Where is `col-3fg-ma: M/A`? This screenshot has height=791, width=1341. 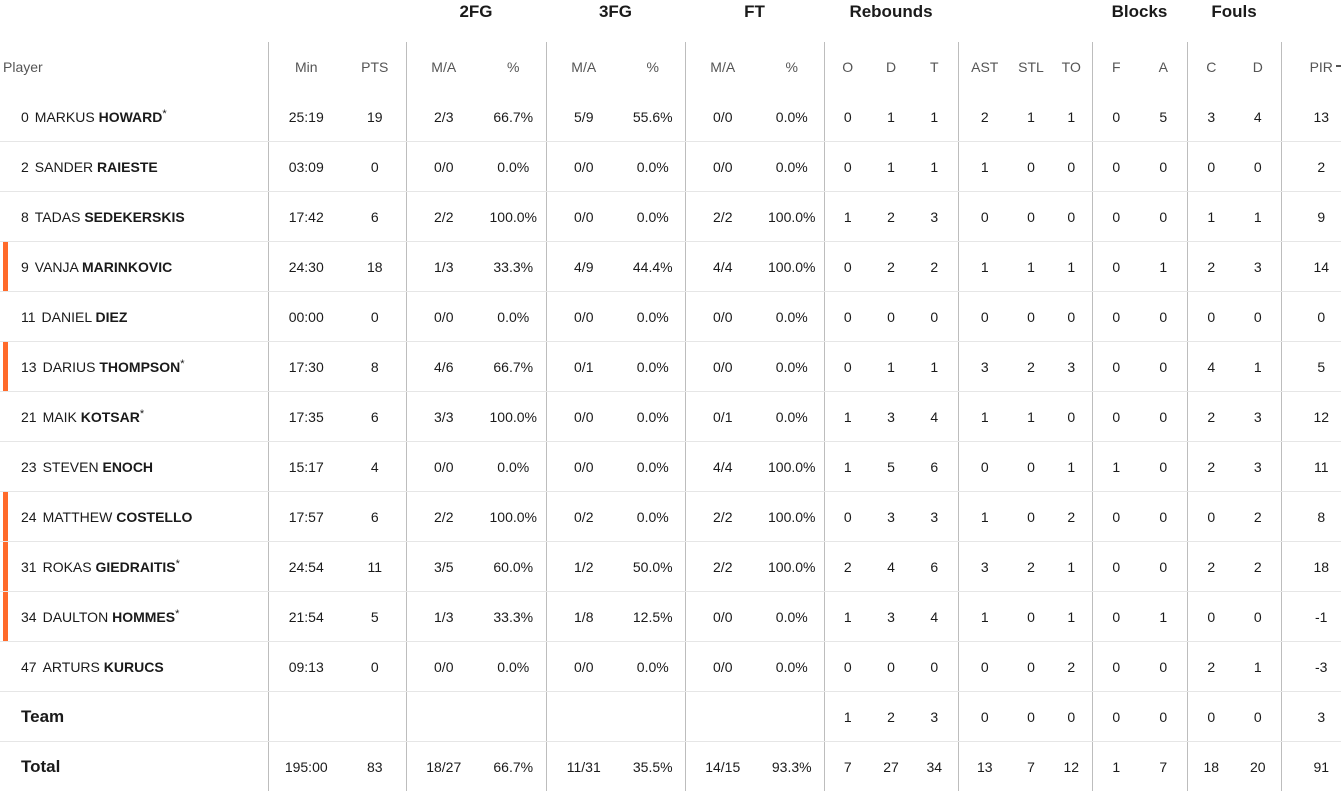
col-3fg-ma: M/A is located at coordinates (583, 67).